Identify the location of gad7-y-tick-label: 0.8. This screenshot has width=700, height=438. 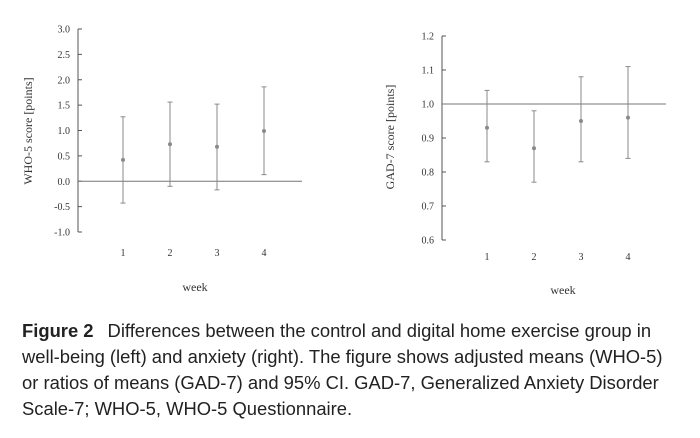
(428, 173).